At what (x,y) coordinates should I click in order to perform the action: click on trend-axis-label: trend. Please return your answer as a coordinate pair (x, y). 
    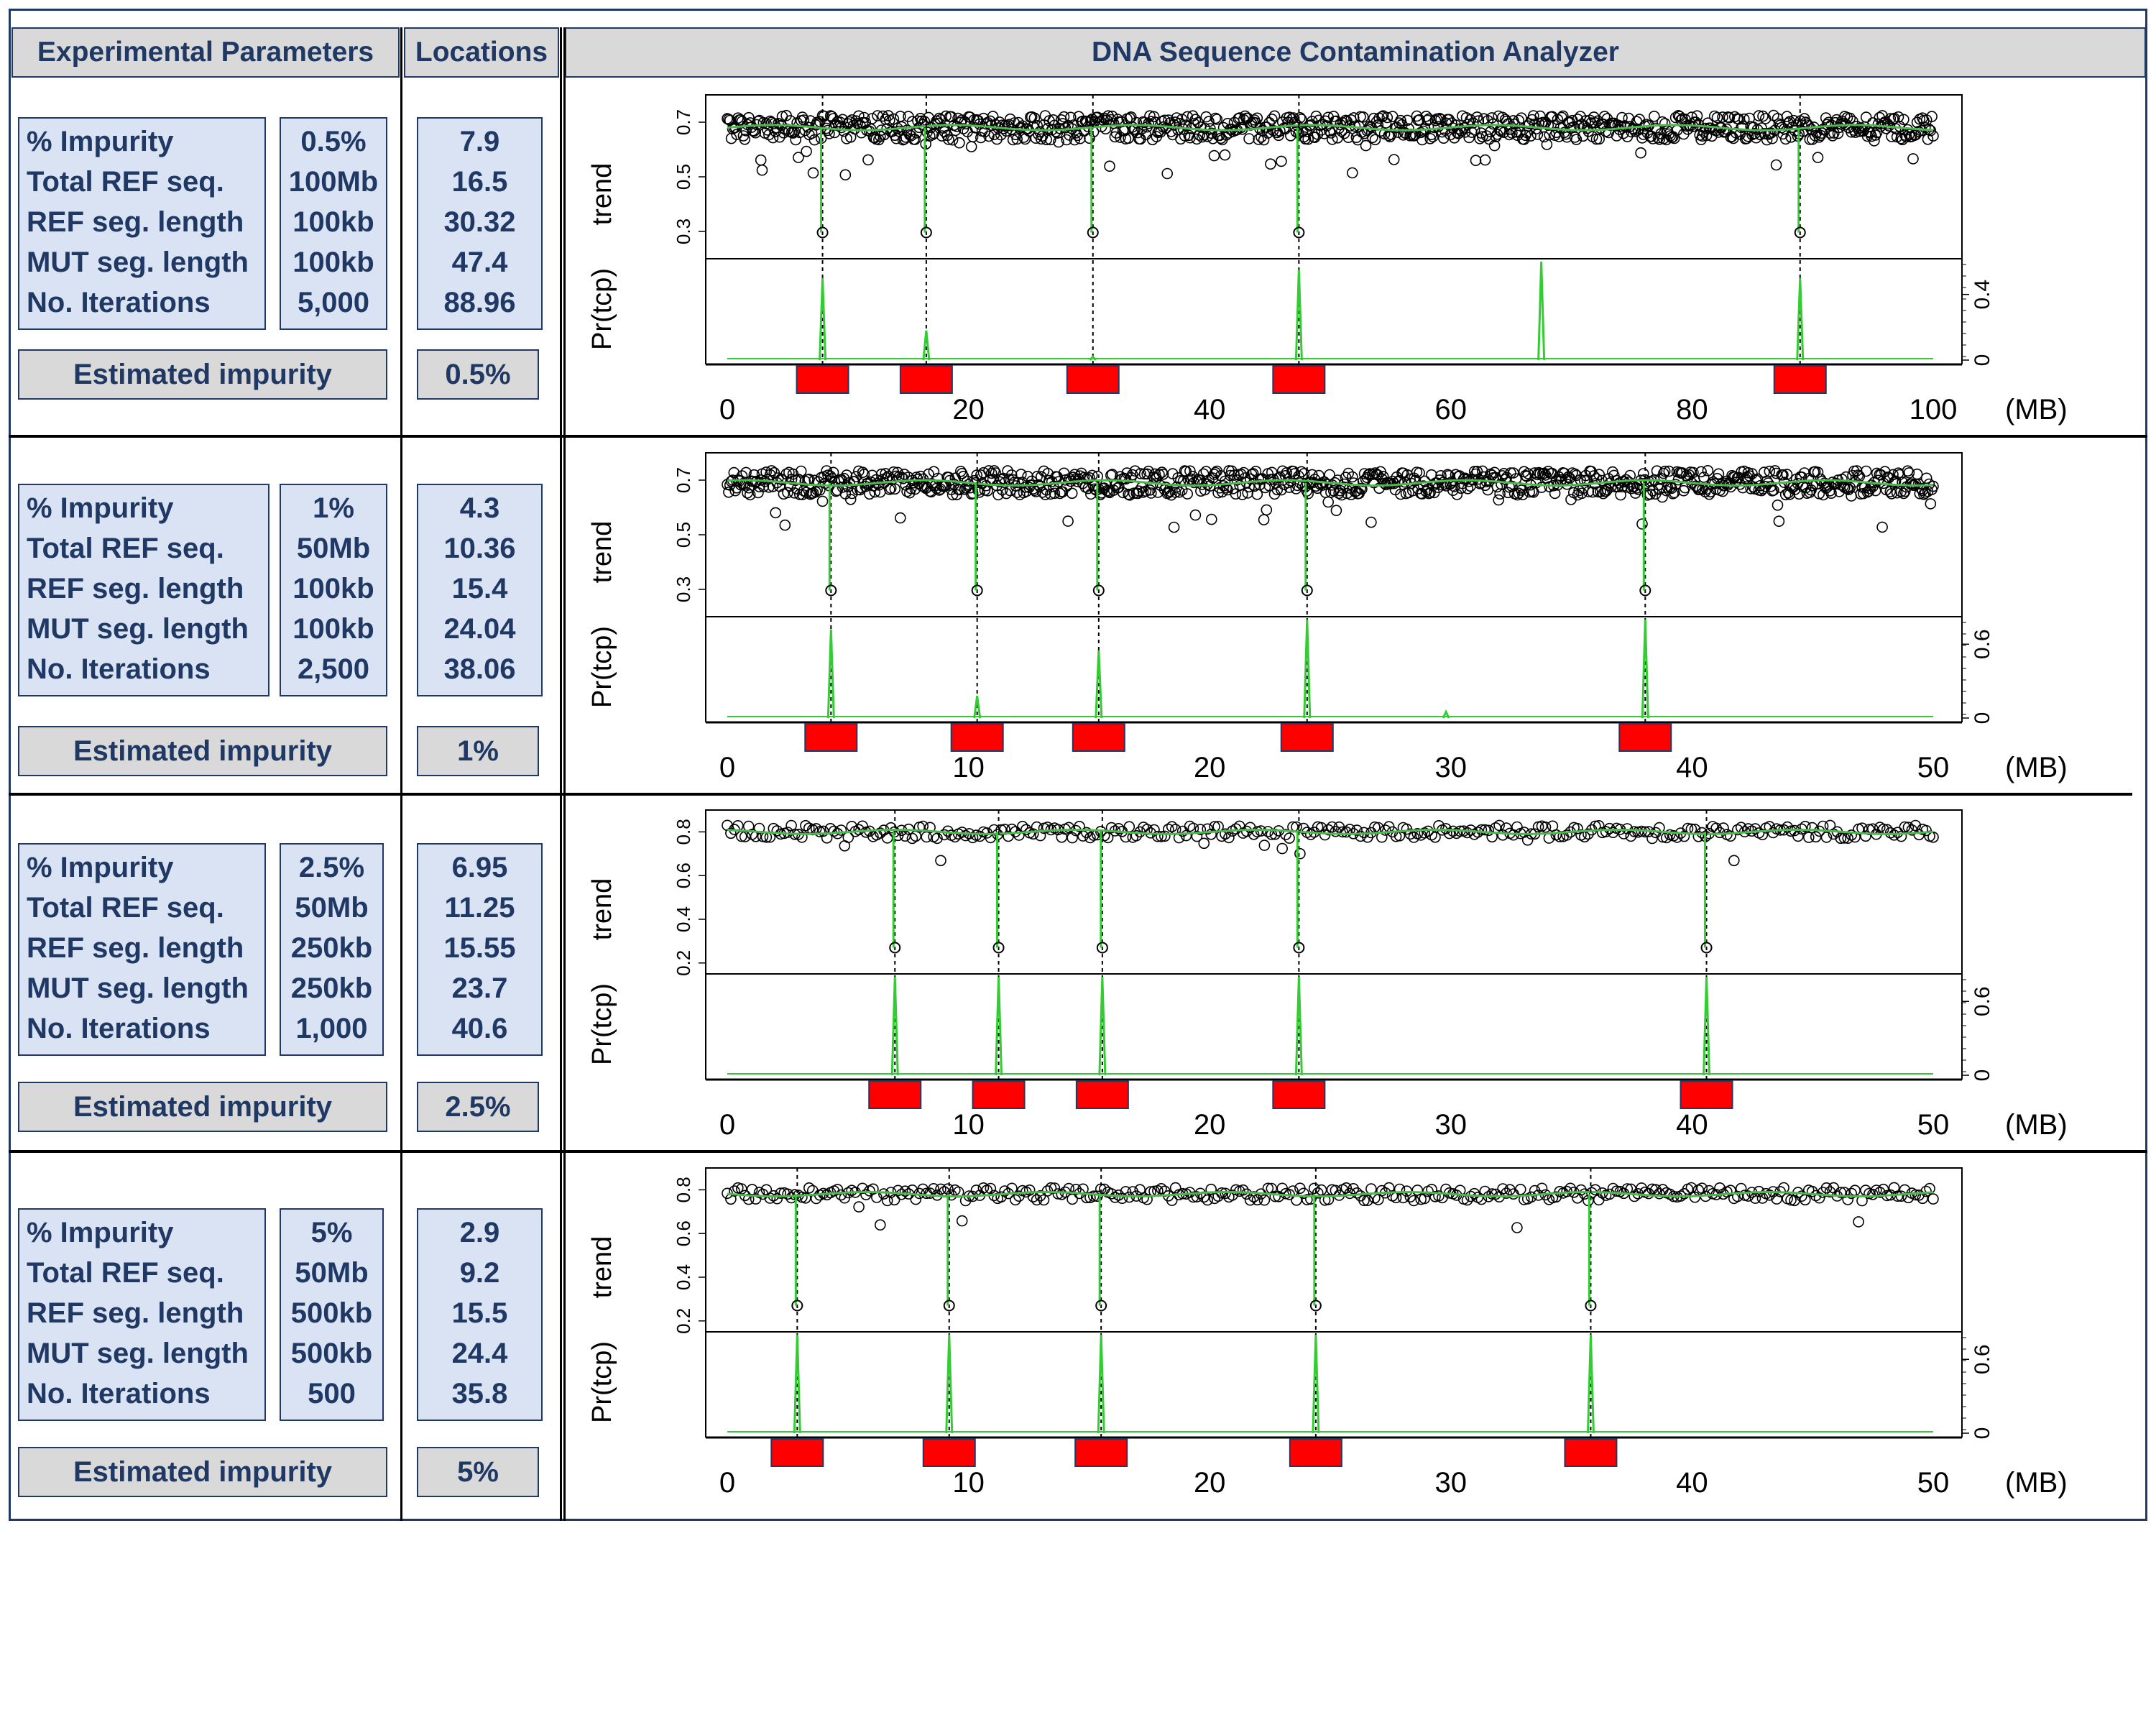
    Looking at the image, I should click on (602, 909).